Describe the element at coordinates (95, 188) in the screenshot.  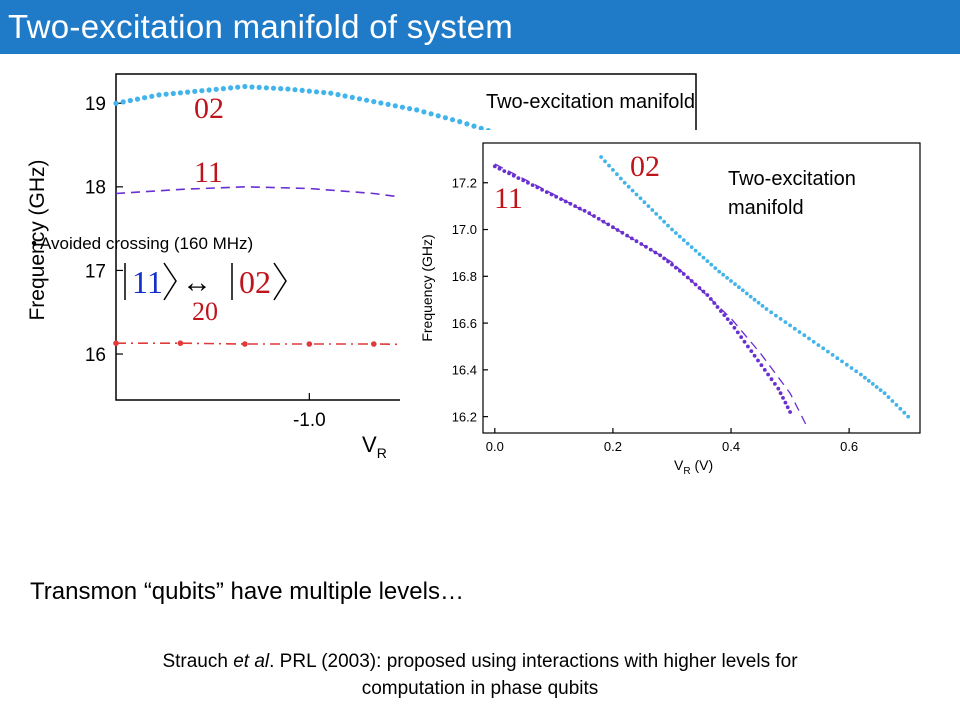
I see `y-tick-label: 18` at that location.